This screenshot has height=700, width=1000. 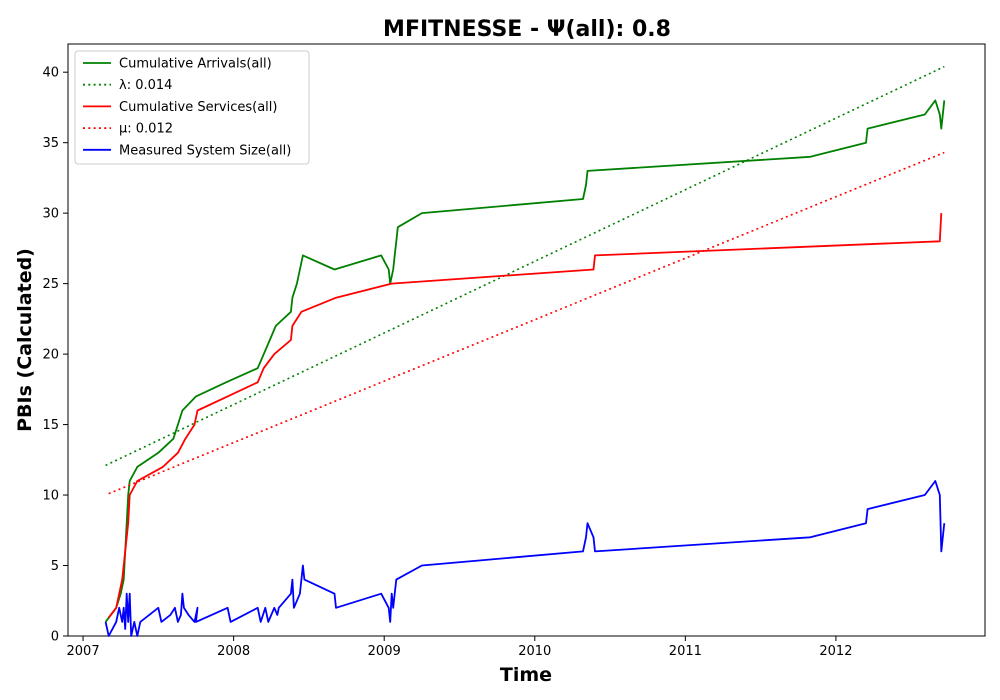 I want to click on legend-box, so click(x=192, y=107).